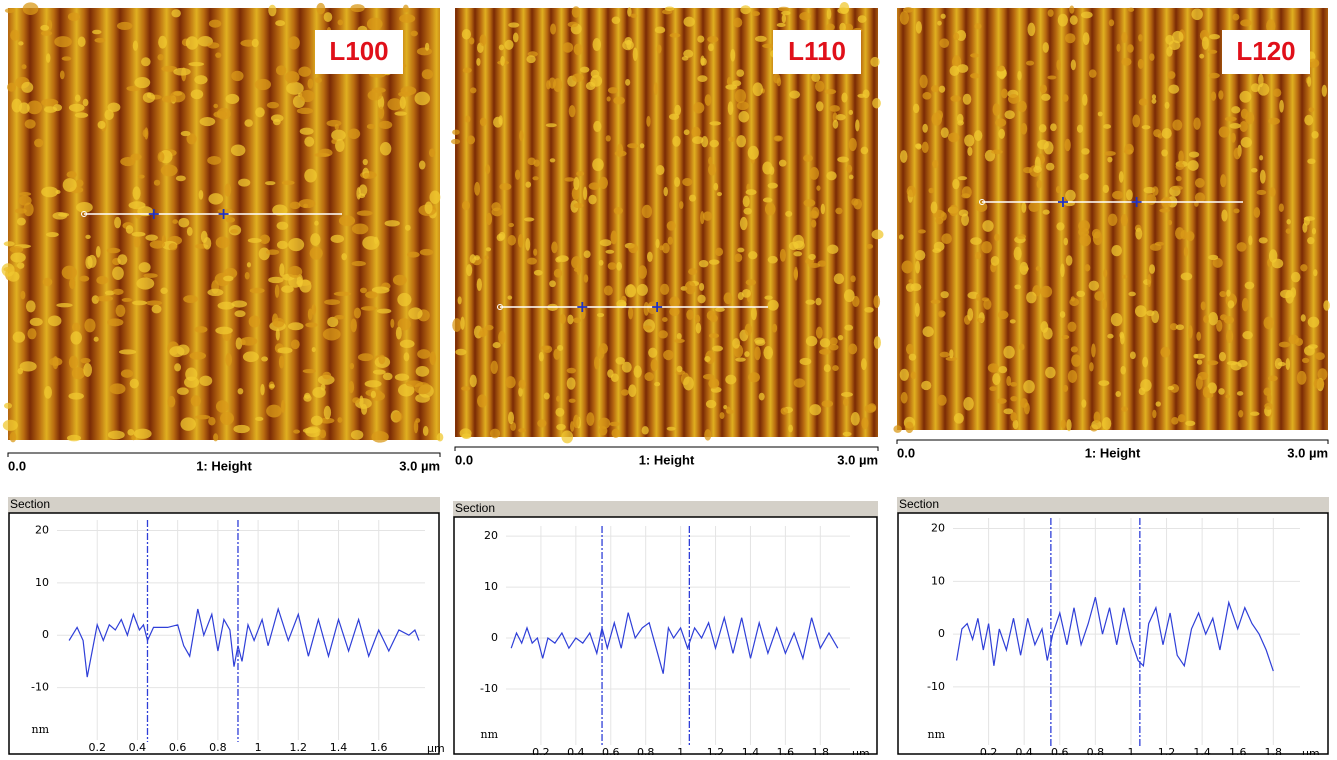 This screenshot has width=1337, height=760. What do you see at coordinates (138, 747) in the screenshot?
I see `x-tick-label: 0.4` at bounding box center [138, 747].